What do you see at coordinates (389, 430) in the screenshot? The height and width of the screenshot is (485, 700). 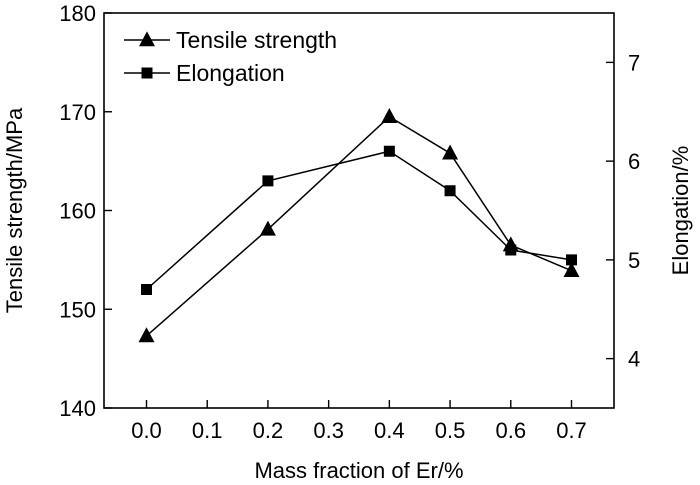 I see `x-tick-label-4: 0.4` at bounding box center [389, 430].